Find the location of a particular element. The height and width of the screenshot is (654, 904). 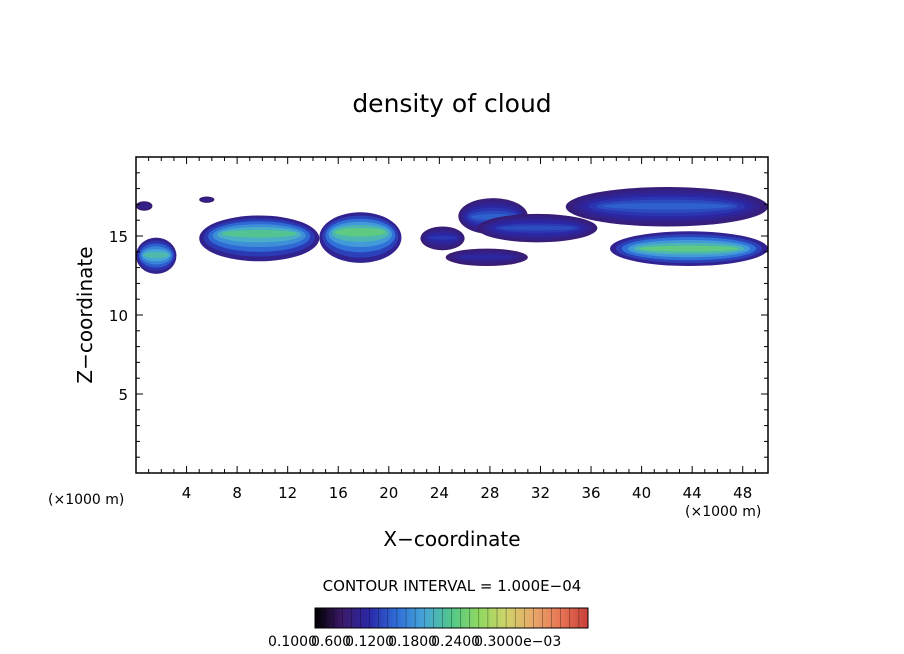

colorbar-label-3: 0.1800 is located at coordinates (412, 642).